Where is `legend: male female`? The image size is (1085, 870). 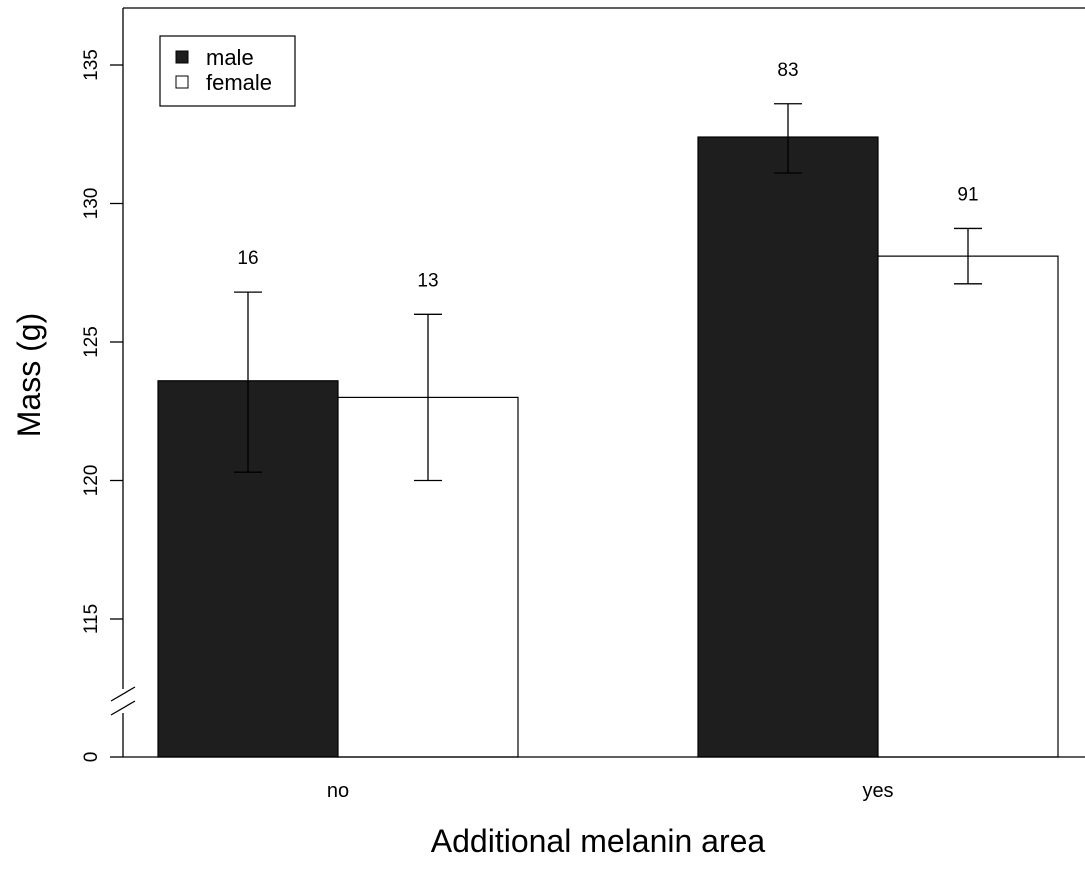
legend: male female is located at coordinates (227, 71).